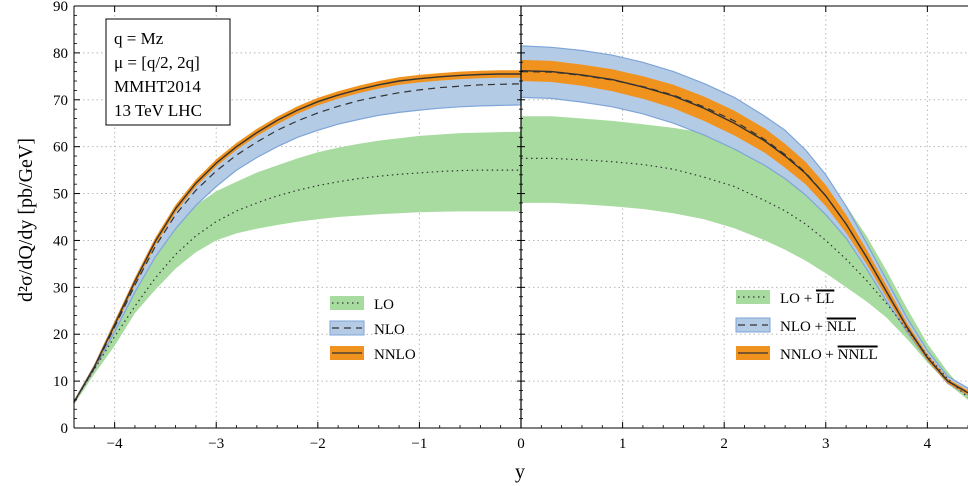 The height and width of the screenshot is (486, 968). What do you see at coordinates (115, 444) in the screenshot?
I see `x-tick-label: −4` at bounding box center [115, 444].